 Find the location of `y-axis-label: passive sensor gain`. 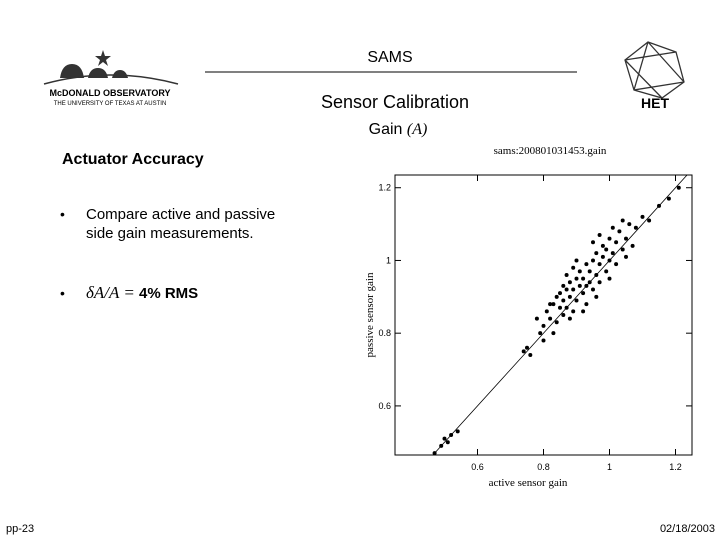

y-axis-label: passive sensor gain is located at coordinates (370, 314).